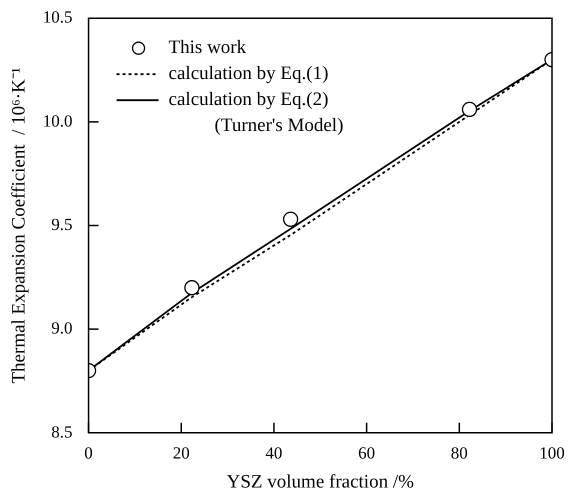  Describe the element at coordinates (552, 452) in the screenshot. I see `x-tick-label: 100` at that location.